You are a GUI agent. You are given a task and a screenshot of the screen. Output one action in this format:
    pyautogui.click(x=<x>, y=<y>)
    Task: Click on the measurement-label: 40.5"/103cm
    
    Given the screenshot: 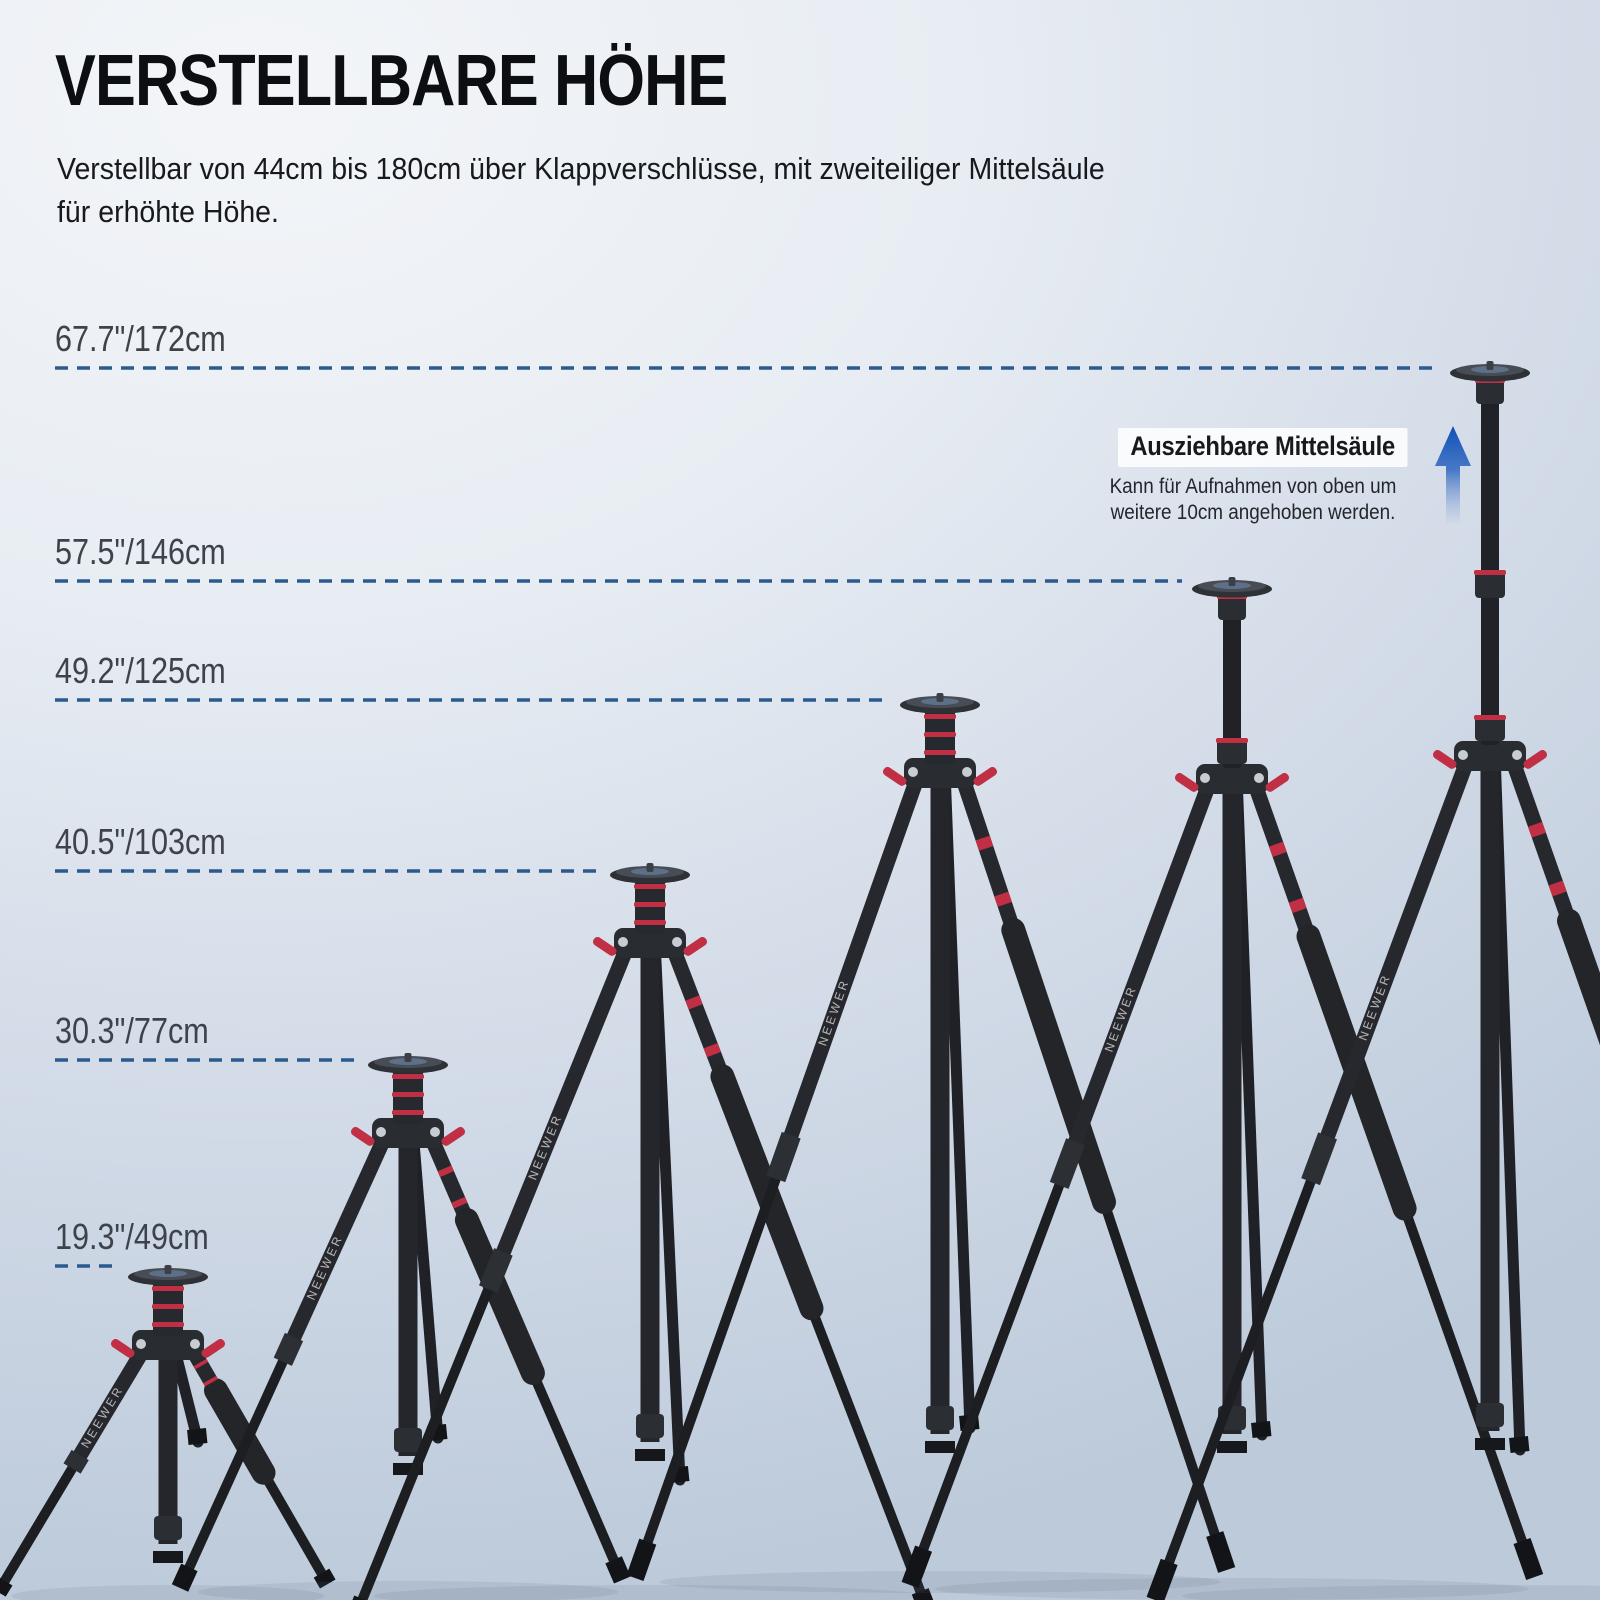 What is the action you would take?
    pyautogui.click(x=140, y=841)
    